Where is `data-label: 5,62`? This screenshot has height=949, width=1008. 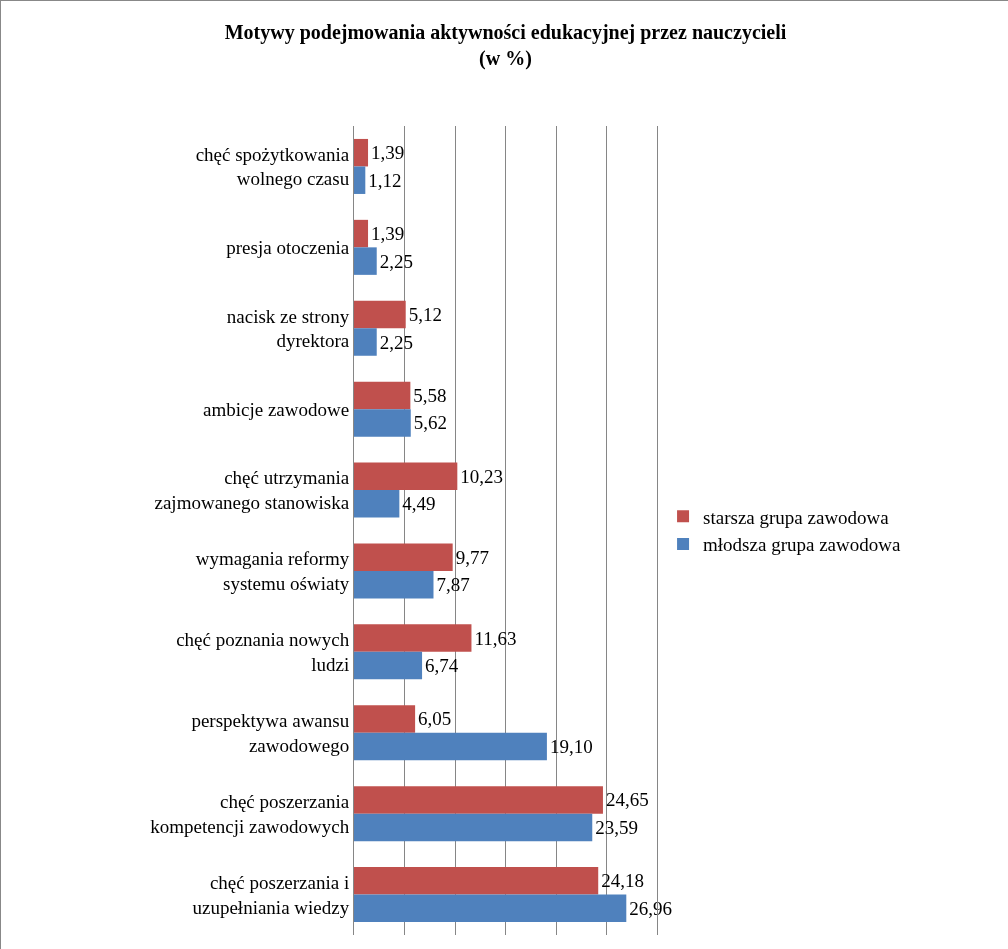 data-label: 5,62 is located at coordinates (430, 423).